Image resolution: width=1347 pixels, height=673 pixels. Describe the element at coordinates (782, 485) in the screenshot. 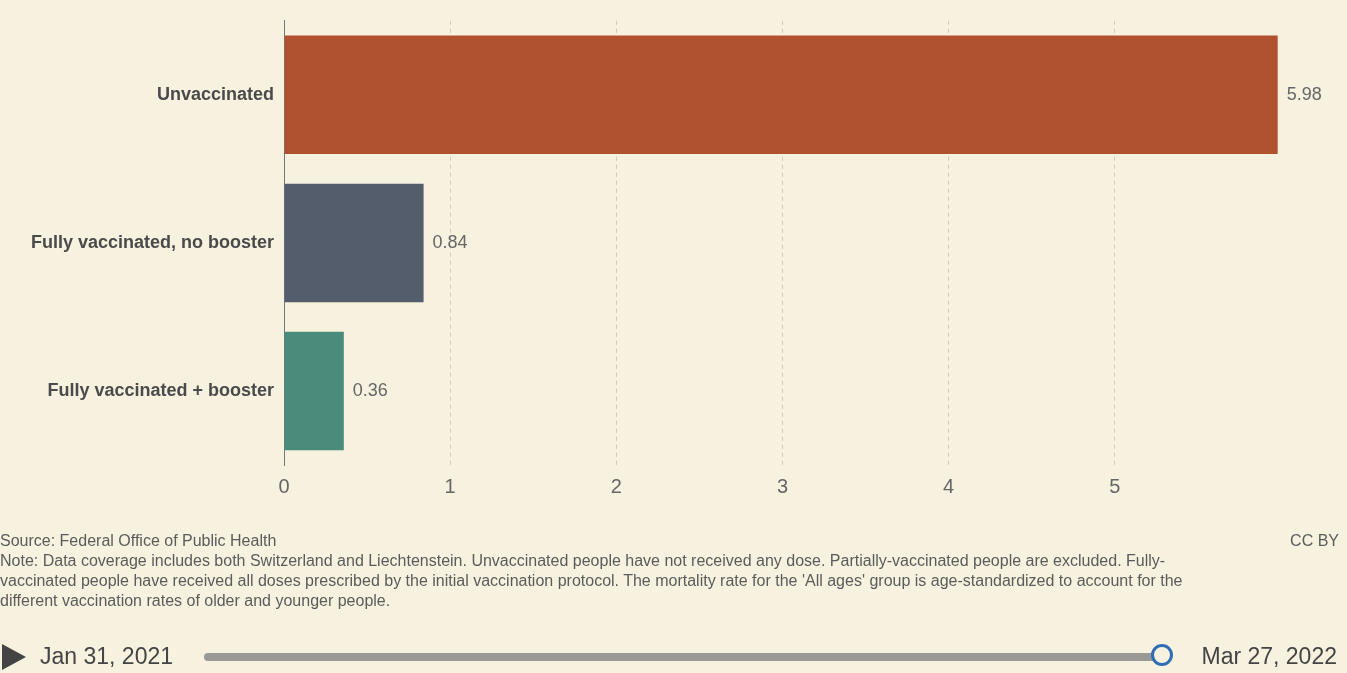

I see `x-tick-label: 3` at that location.